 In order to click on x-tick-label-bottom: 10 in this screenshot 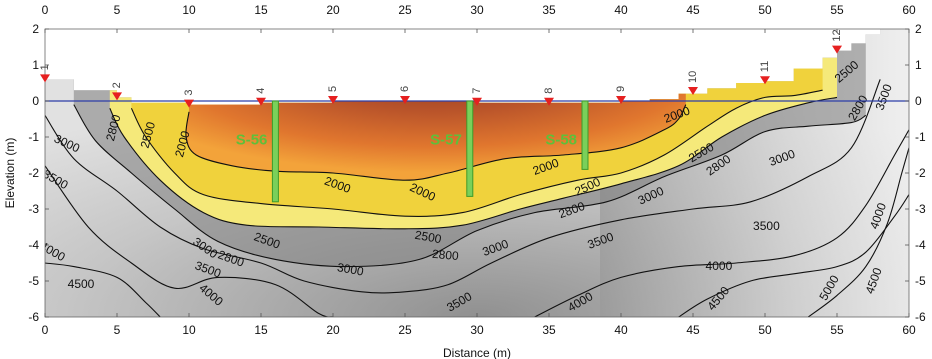, I will do `click(189, 330)`.